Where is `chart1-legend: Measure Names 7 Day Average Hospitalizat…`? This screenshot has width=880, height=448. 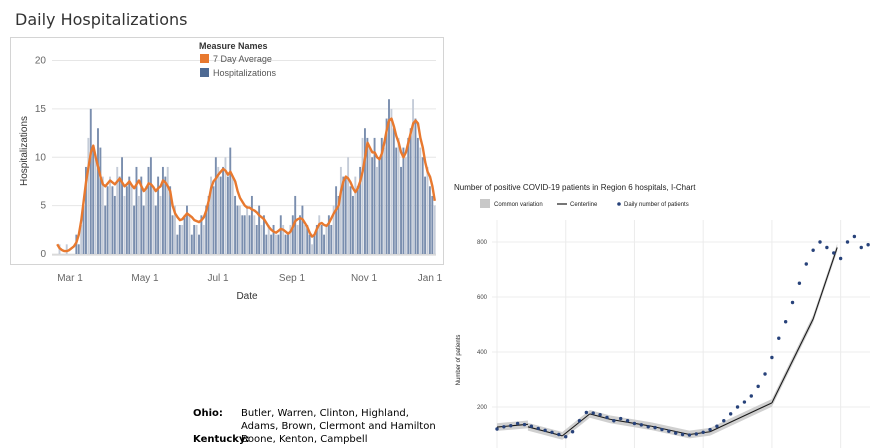 chart1-legend: Measure Names 7 Day Average Hospitalizat… is located at coordinates (238, 59).